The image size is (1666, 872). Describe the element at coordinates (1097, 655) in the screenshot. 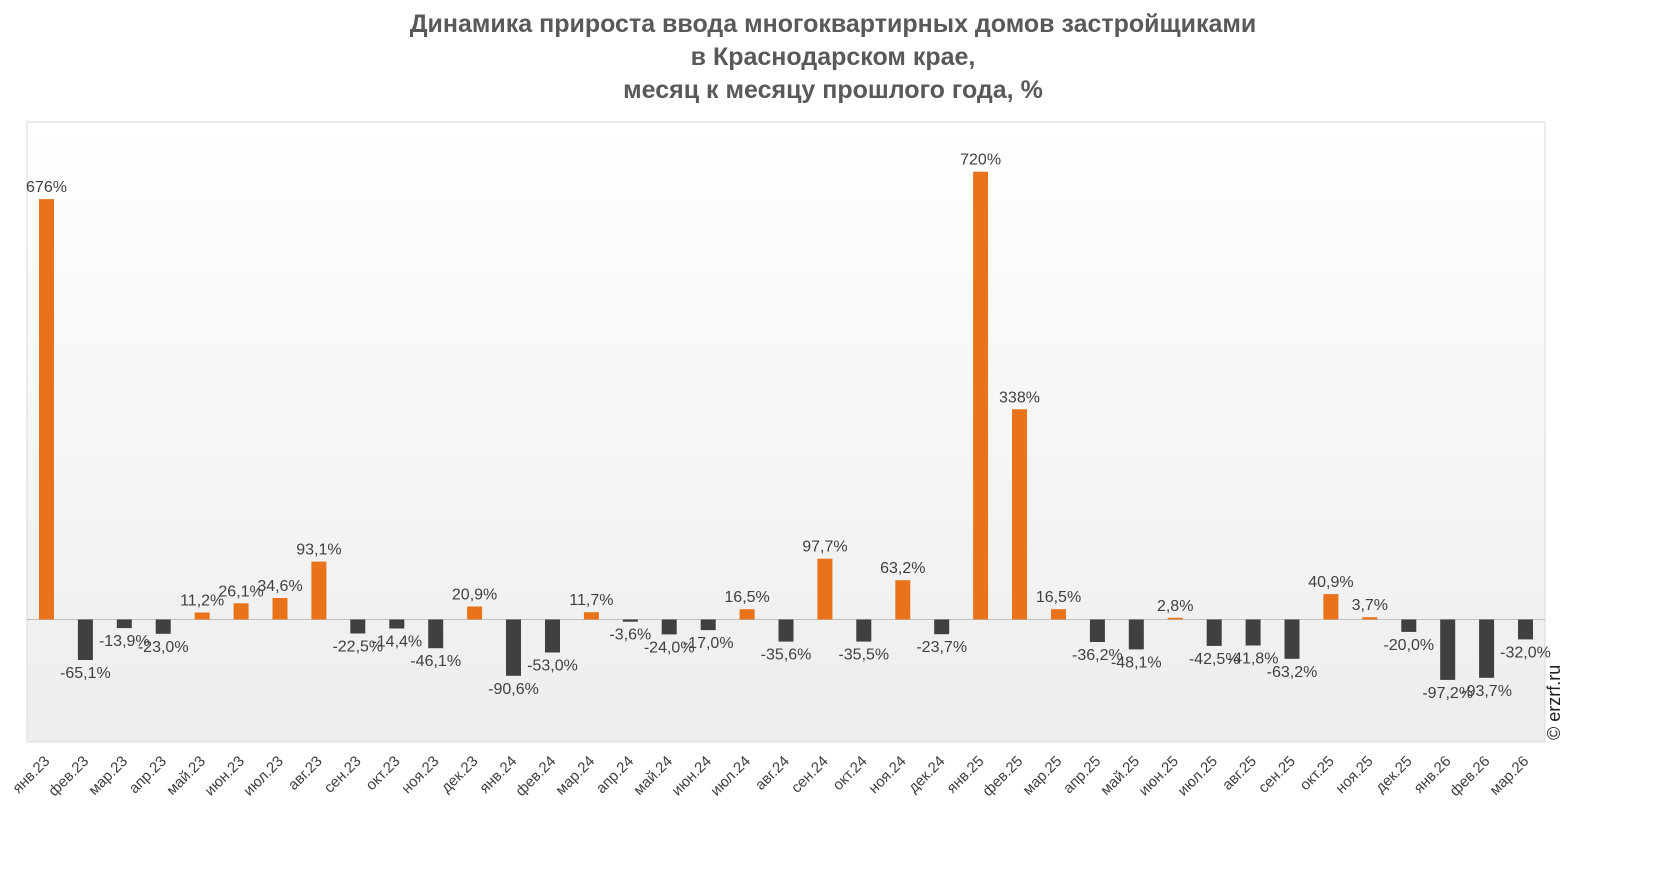

I see `value-label-апр.25: -36,2%` at that location.